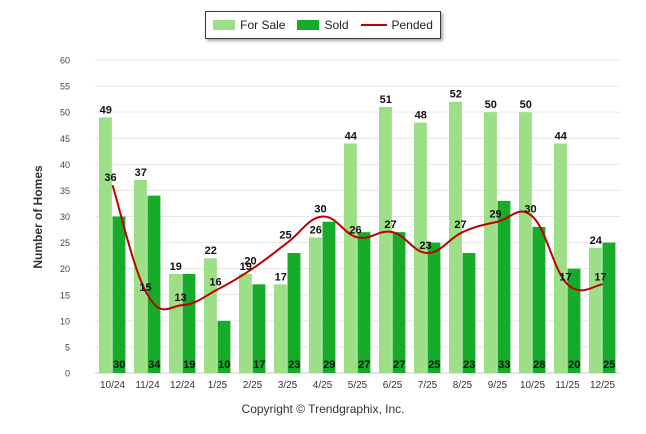 The width and height of the screenshot is (646, 434). Describe the element at coordinates (218, 385) in the screenshot. I see `x-tick-label: 1/25` at that location.